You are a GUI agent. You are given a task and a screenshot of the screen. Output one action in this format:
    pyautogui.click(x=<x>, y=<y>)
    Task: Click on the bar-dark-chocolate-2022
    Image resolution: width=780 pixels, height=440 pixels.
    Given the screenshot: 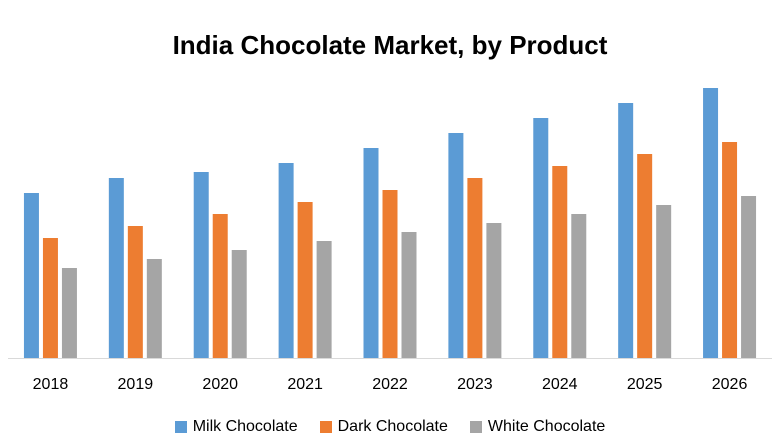 What is the action you would take?
    pyautogui.click(x=390, y=274)
    